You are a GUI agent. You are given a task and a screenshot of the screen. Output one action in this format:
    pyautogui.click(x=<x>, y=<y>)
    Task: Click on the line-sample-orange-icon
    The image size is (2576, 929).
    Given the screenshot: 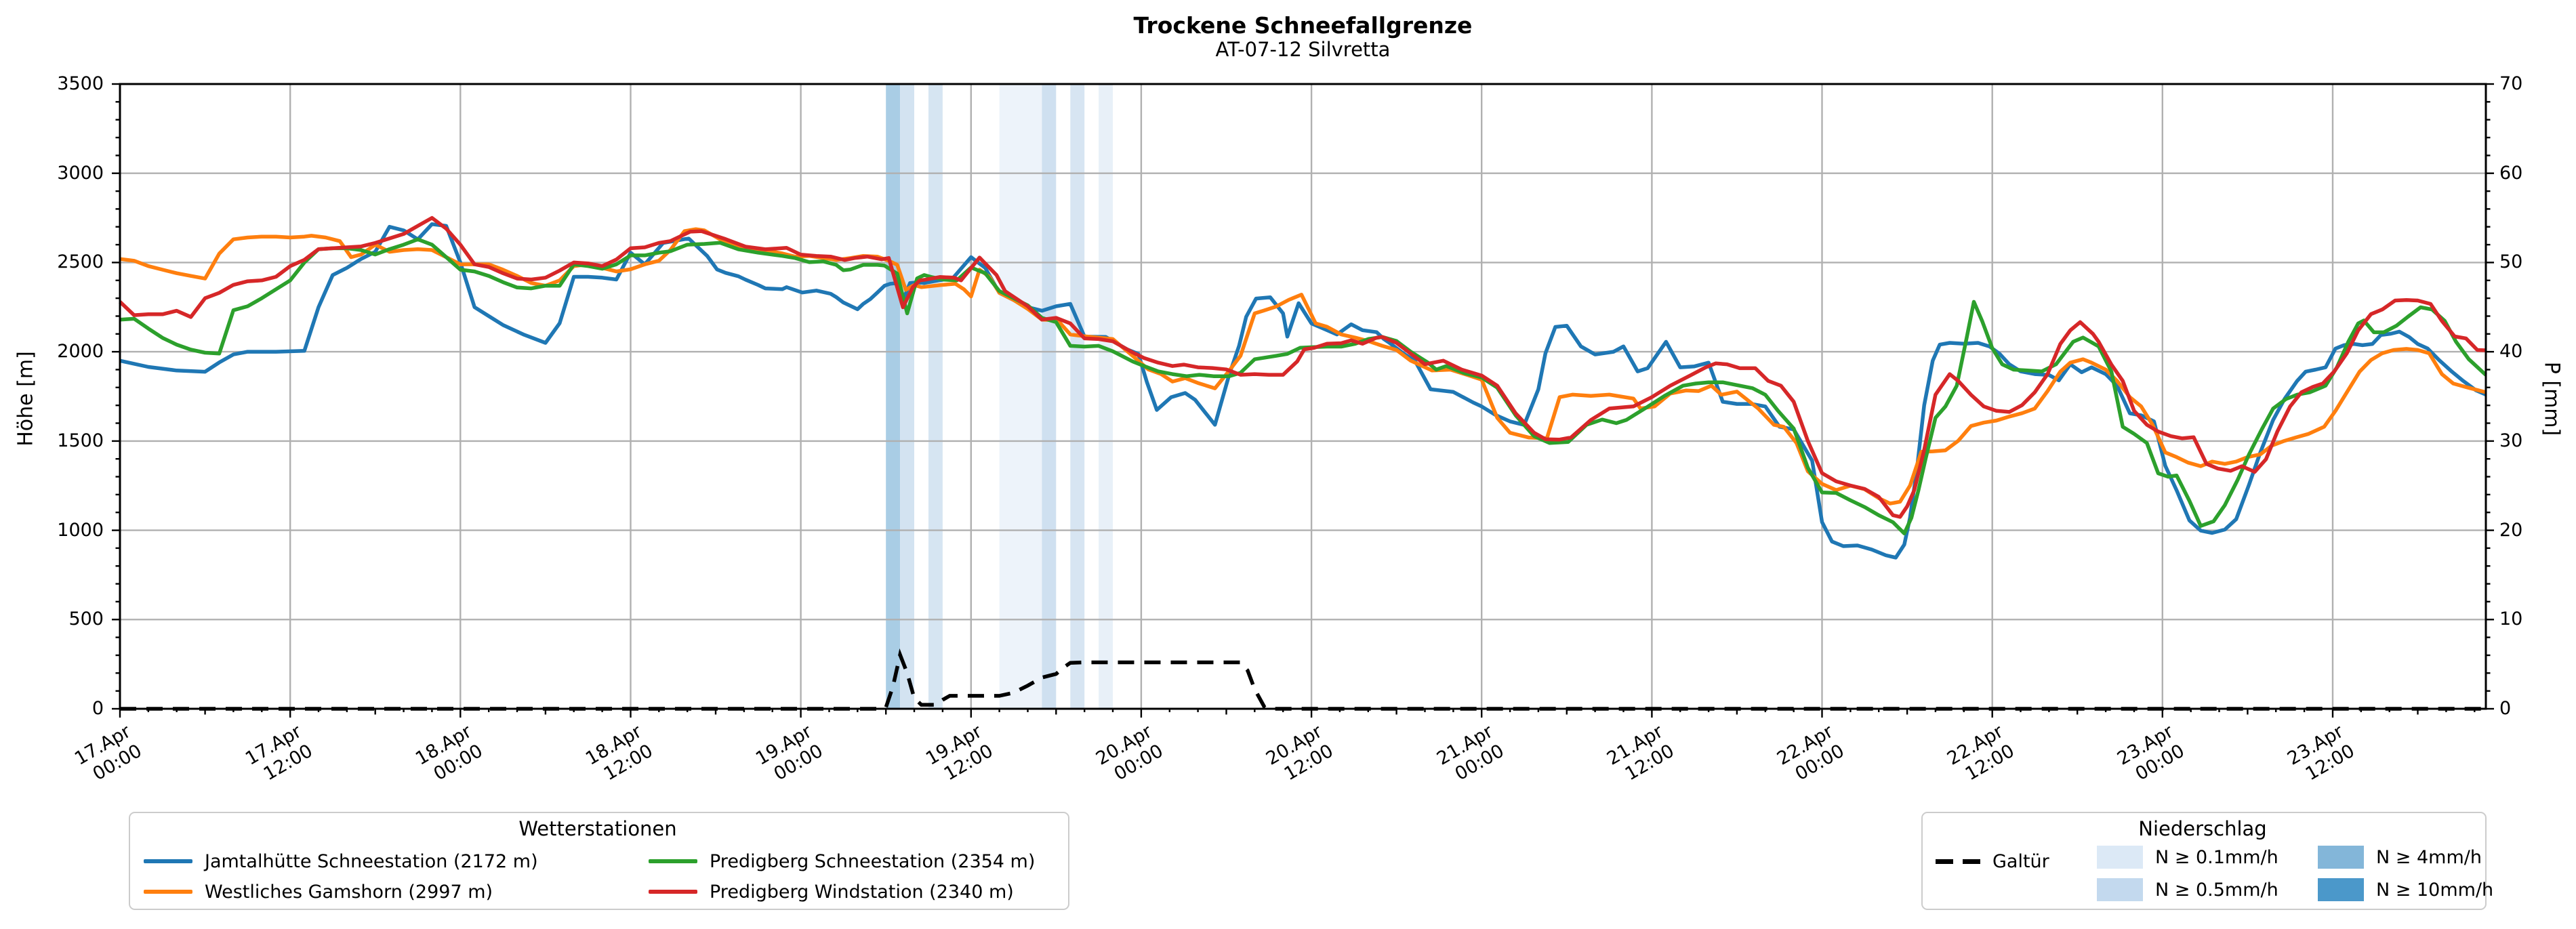 What is the action you would take?
    pyautogui.click(x=168, y=892)
    